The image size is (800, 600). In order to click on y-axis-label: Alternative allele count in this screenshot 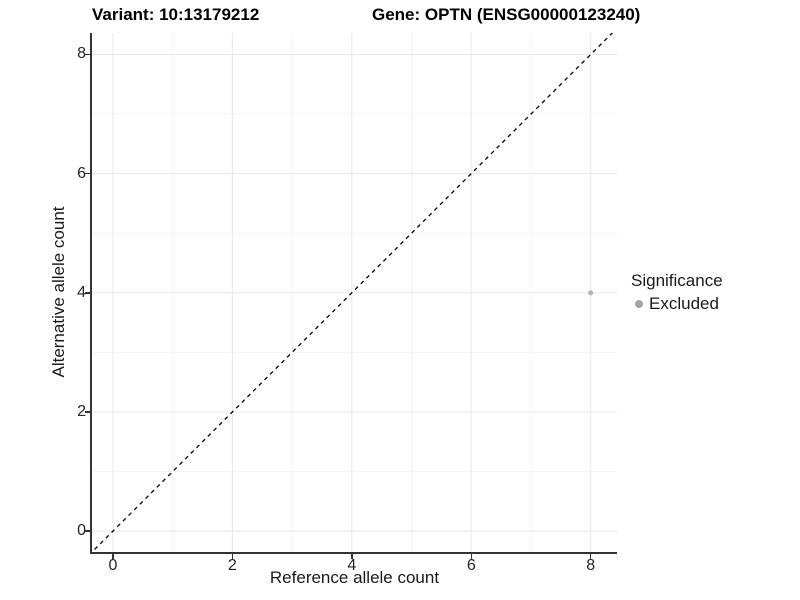, I will do `click(58, 292)`.